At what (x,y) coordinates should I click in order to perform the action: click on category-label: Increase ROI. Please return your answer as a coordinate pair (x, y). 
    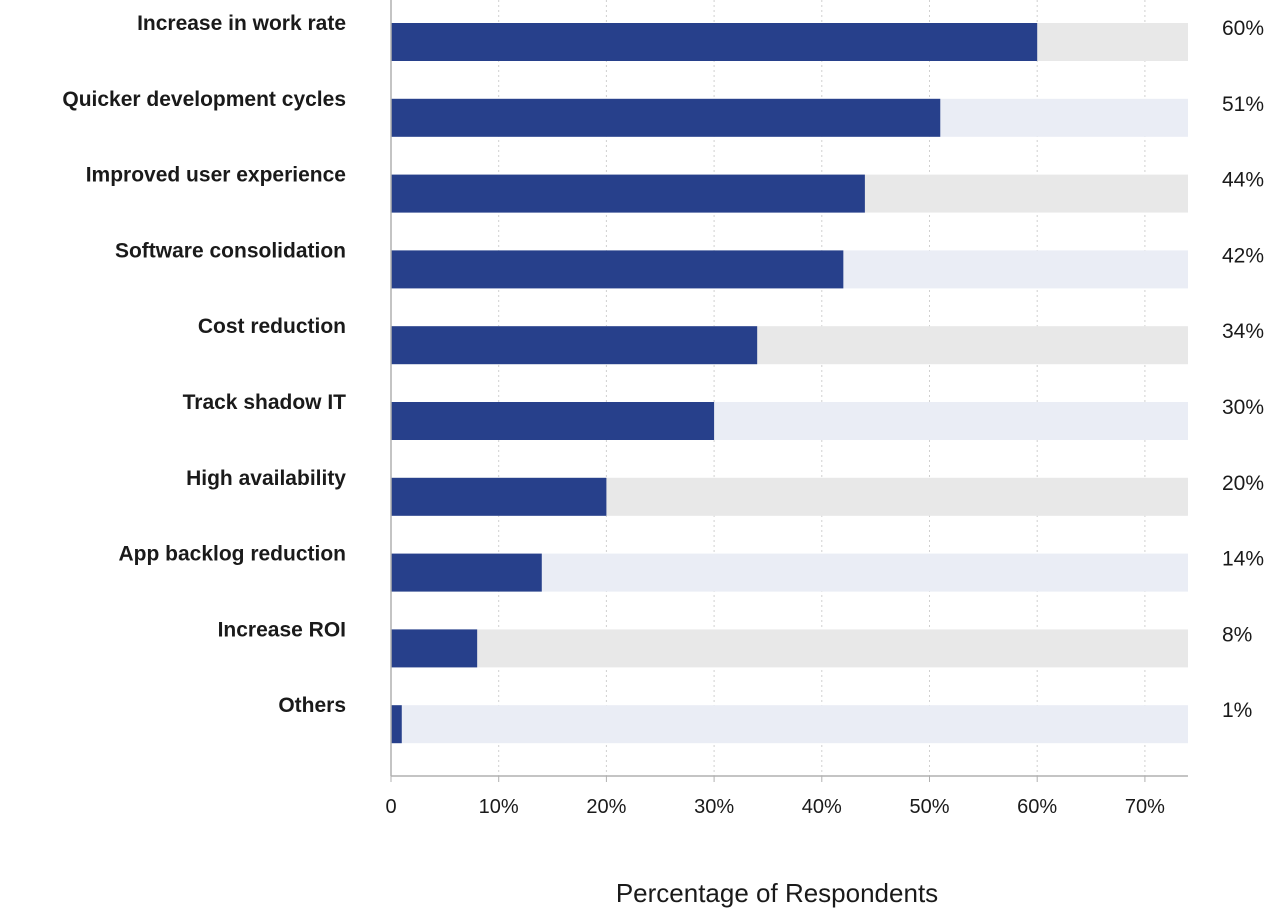
    Looking at the image, I should click on (282, 629).